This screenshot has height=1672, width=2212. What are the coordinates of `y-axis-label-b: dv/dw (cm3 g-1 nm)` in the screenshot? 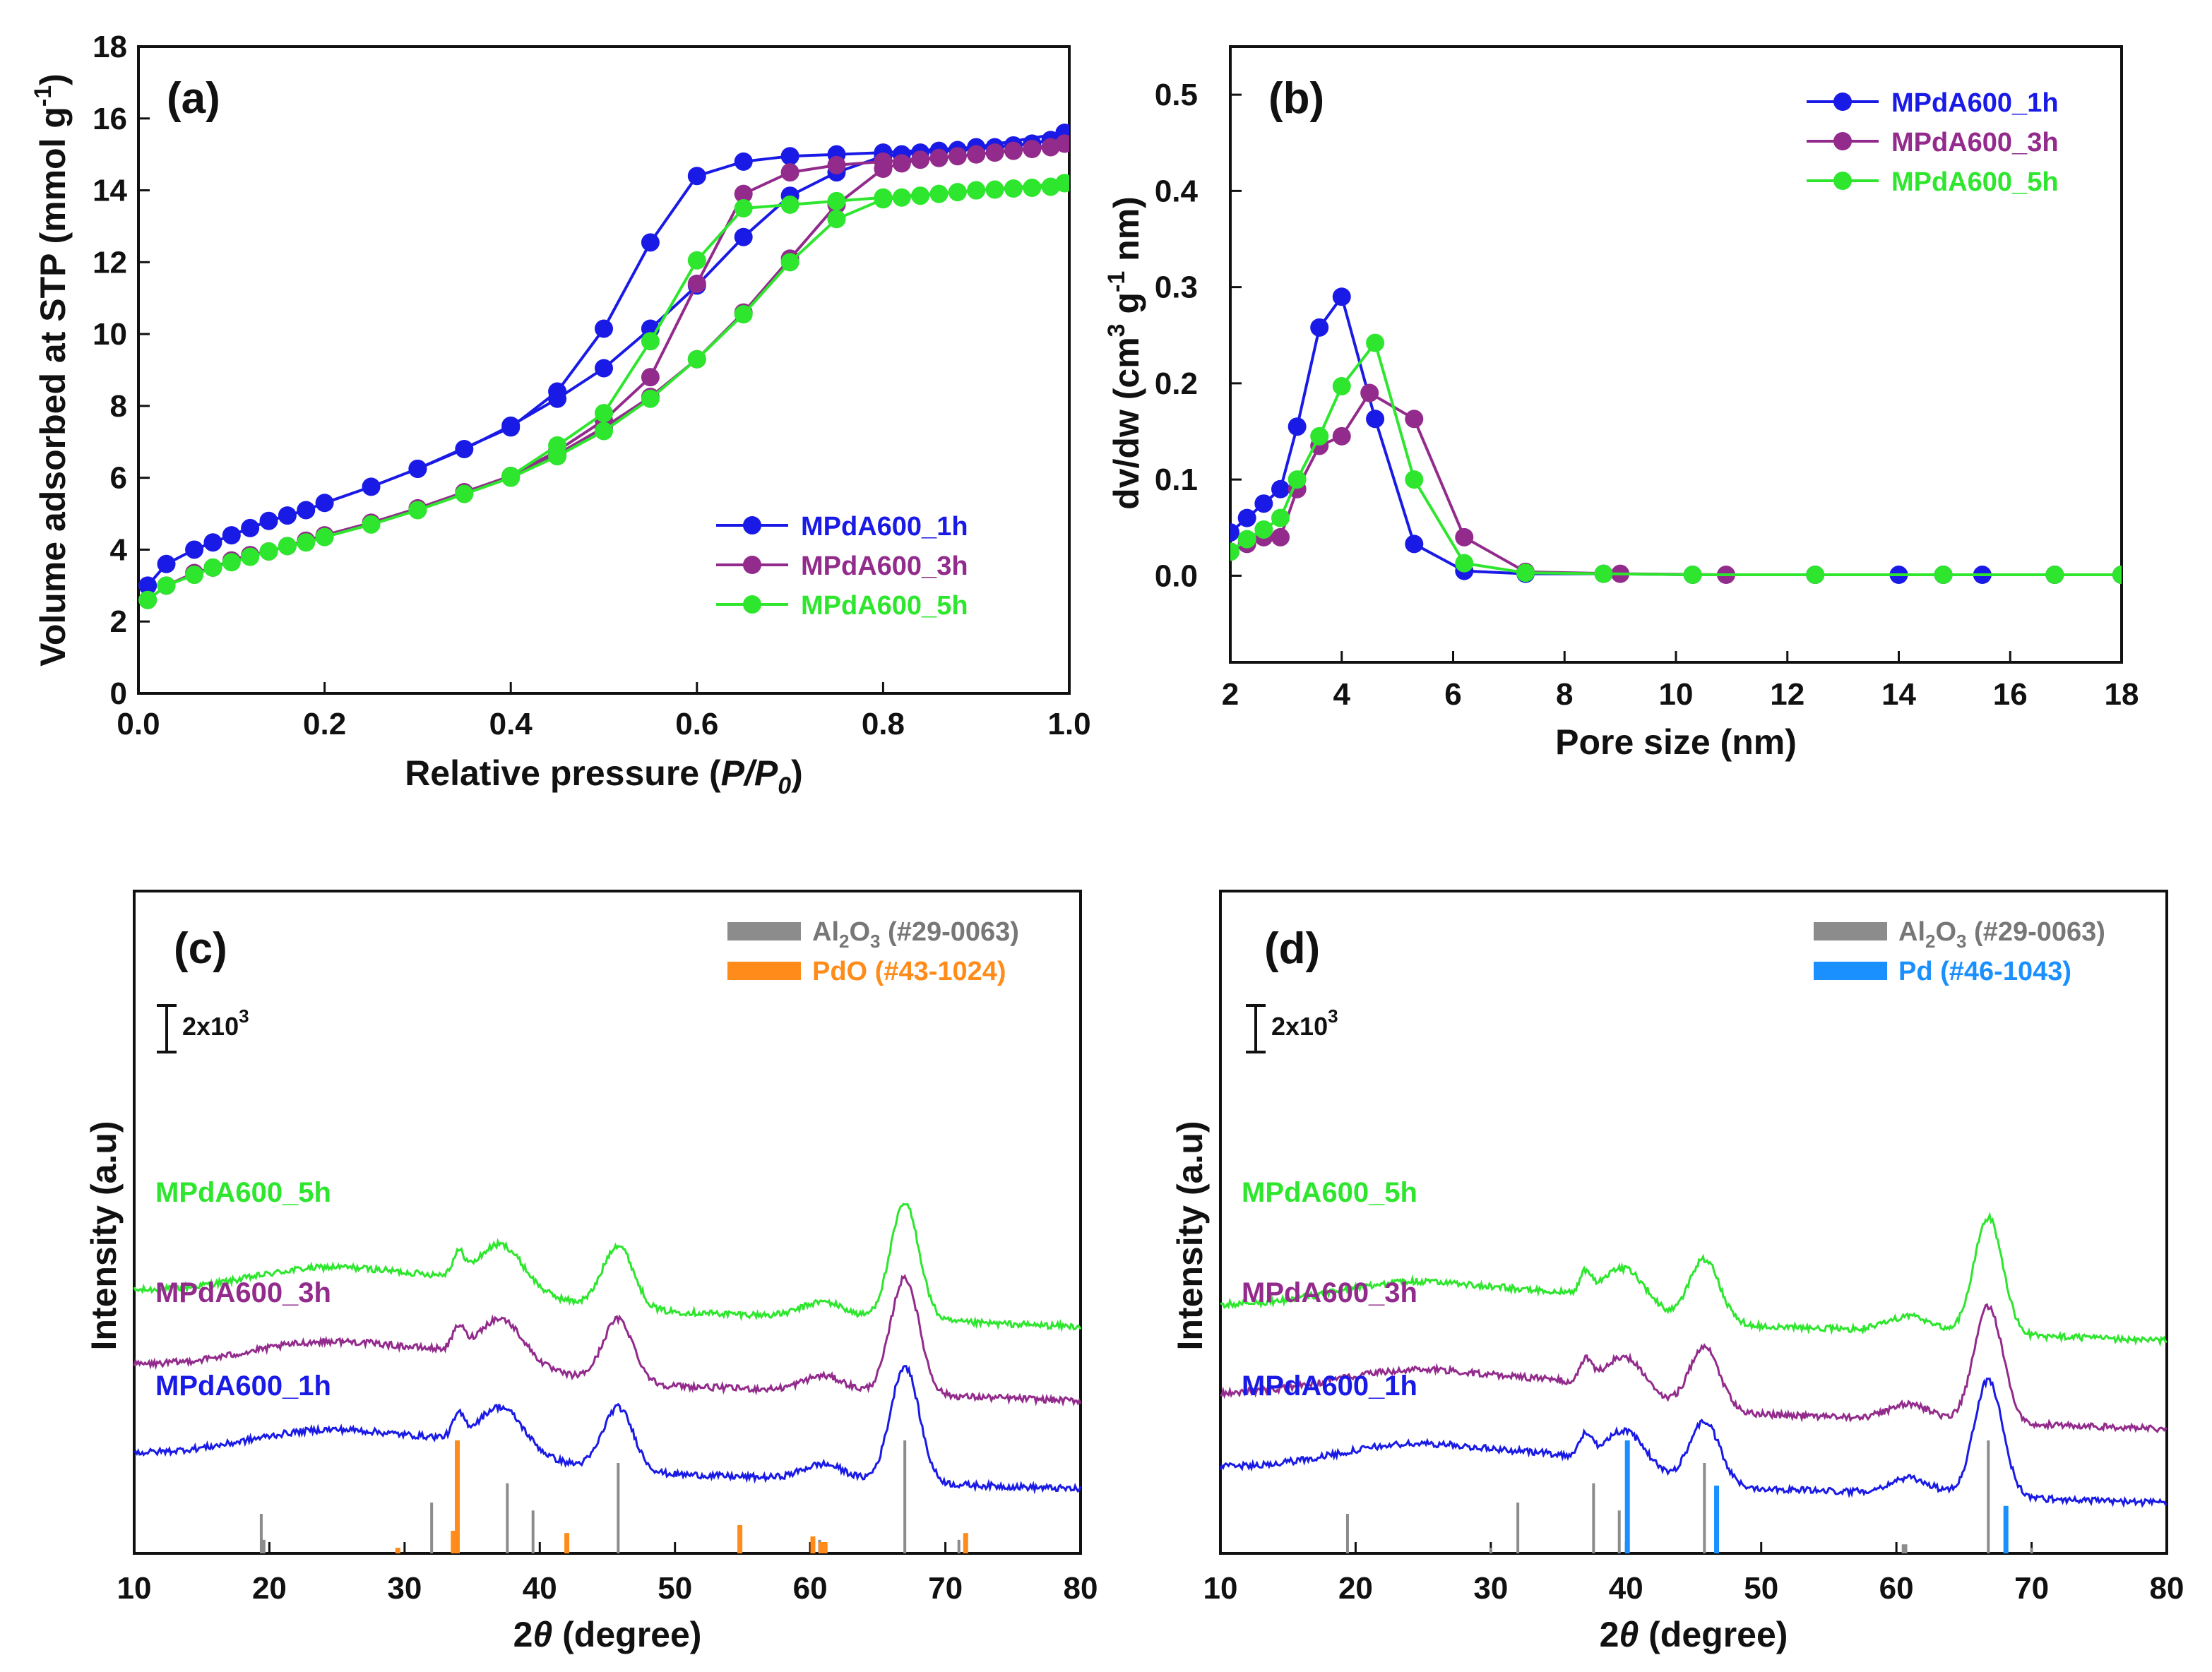 It's located at (1124, 353).